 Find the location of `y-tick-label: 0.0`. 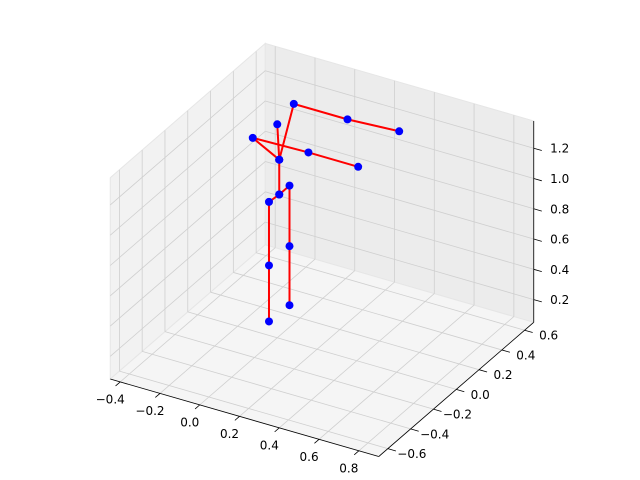

y-tick-label: 0.0 is located at coordinates (480, 395).